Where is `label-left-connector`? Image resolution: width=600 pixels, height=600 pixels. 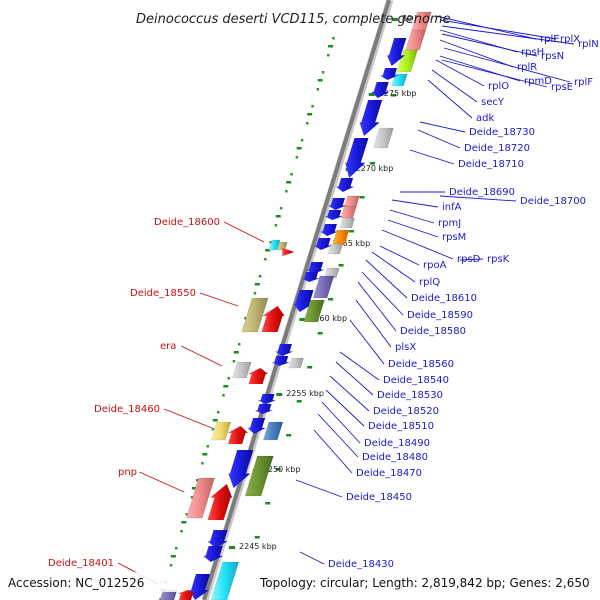 label-left-connector is located at coordinates (219, 299).